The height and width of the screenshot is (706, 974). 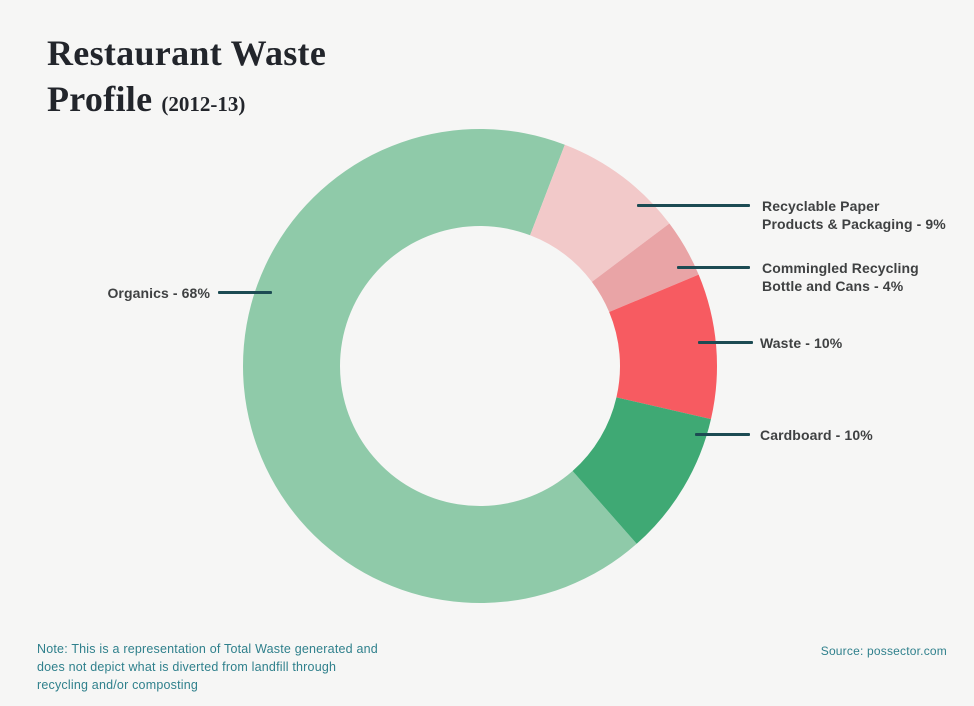 I want to click on source-text: Source: possector.com, so click(x=883, y=651).